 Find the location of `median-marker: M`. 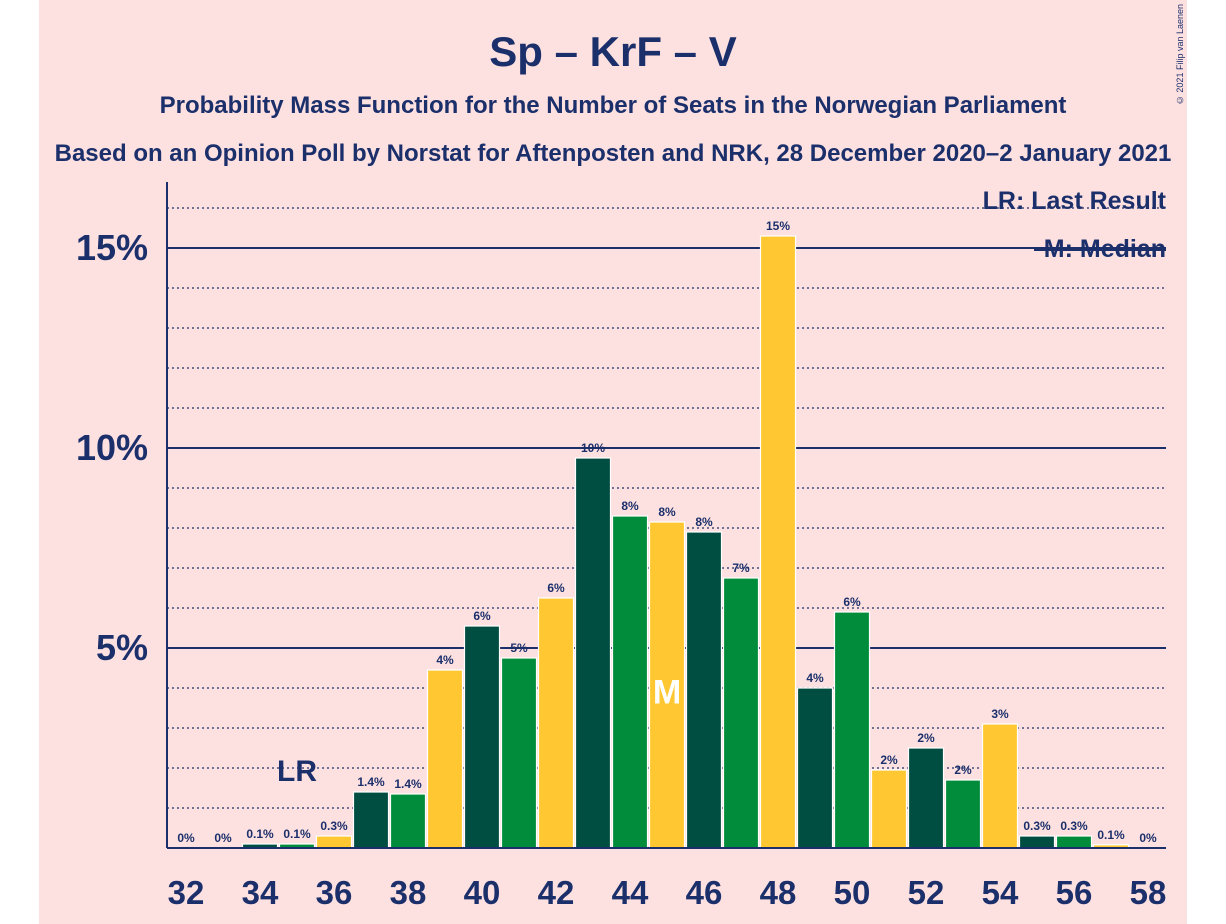

median-marker: M is located at coordinates (667, 693).